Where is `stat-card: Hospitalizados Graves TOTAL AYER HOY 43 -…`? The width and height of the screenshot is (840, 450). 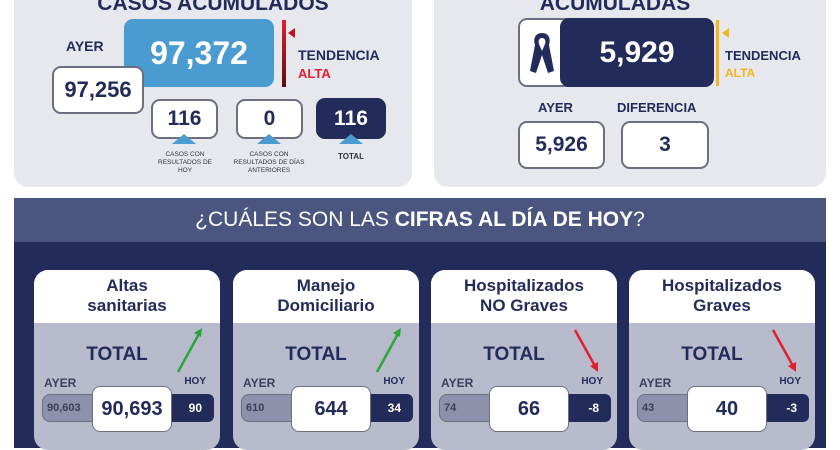 stat-card: Hospitalizados Graves TOTAL AYER HOY 43 -… is located at coordinates (722, 360).